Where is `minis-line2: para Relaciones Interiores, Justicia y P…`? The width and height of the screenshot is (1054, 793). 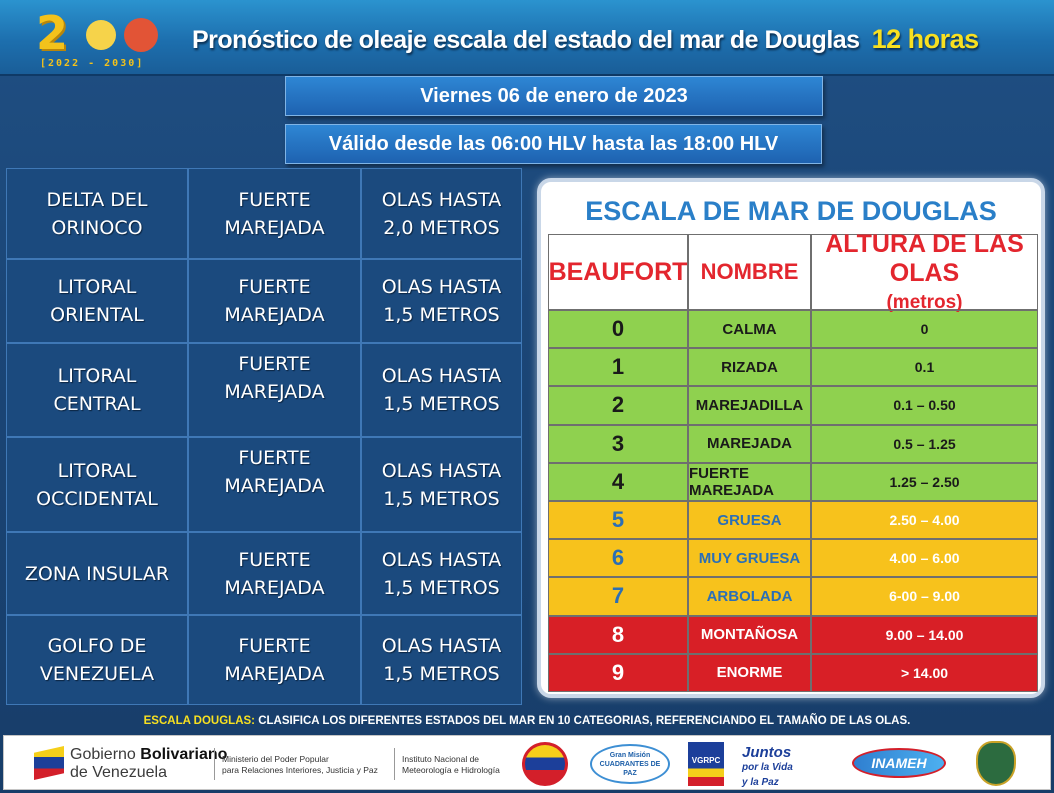 minis-line2: para Relaciones Interiores, Justicia y P… is located at coordinates (300, 770).